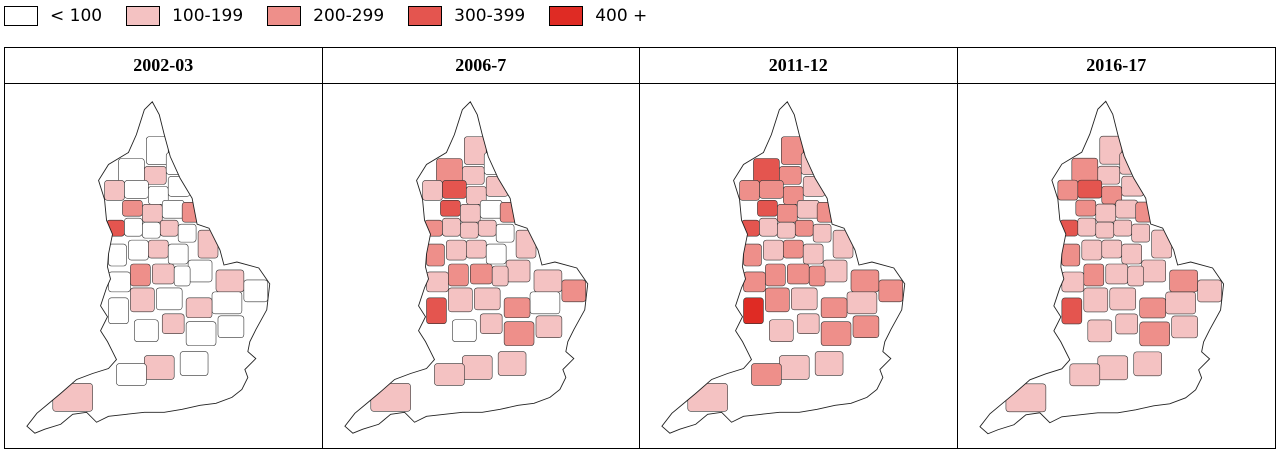 The height and width of the screenshot is (453, 1280). Describe the element at coordinates (164, 66) in the screenshot. I see `panel-title: 2002-03` at that location.